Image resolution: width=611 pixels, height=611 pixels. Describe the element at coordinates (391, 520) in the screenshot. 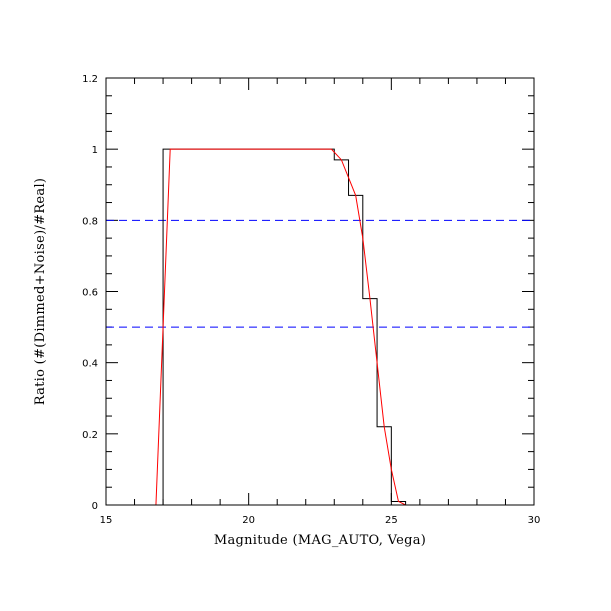

I see `x-tick-label: 25` at that location.